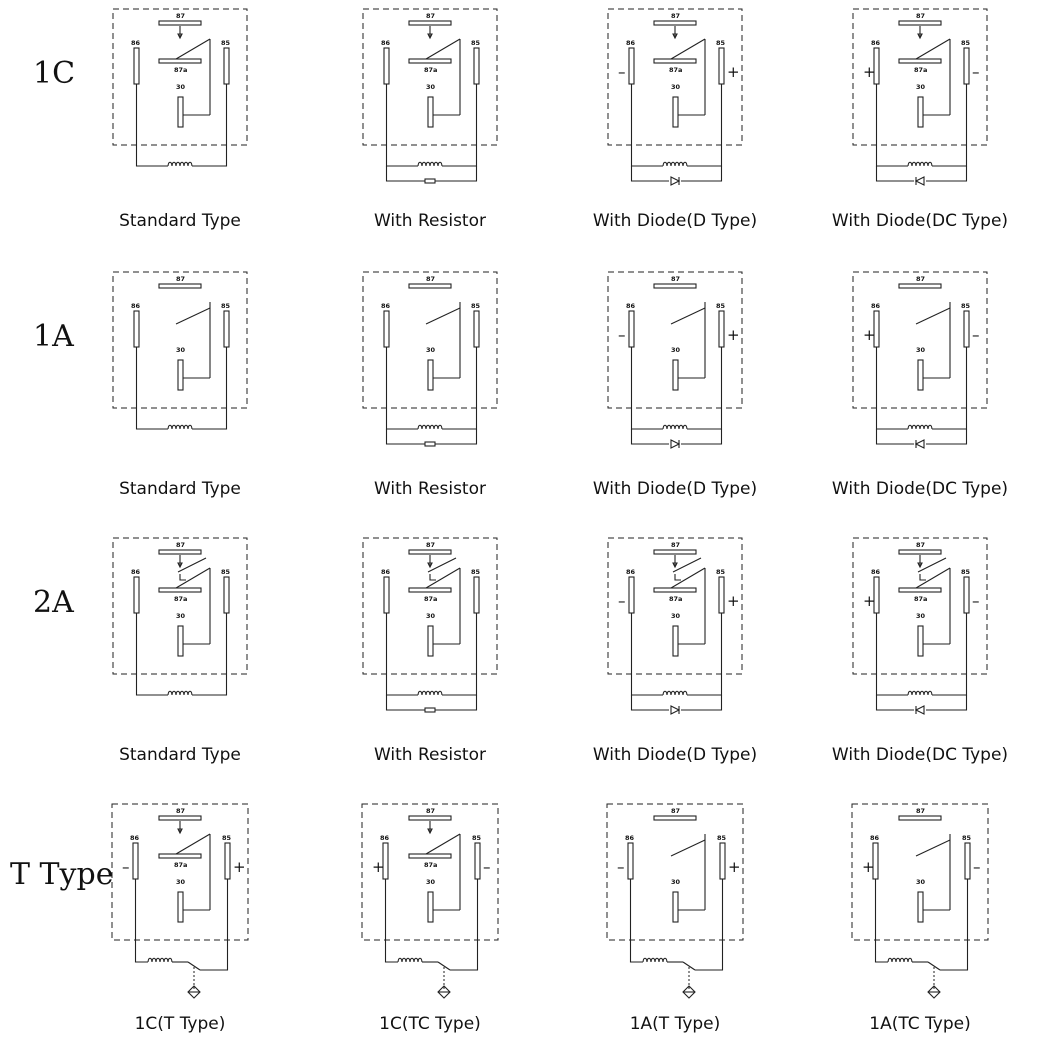 The width and height of the screenshot is (1039, 1040). What do you see at coordinates (180, 489) in the screenshot?
I see `diagram-caption: Standard Type` at bounding box center [180, 489].